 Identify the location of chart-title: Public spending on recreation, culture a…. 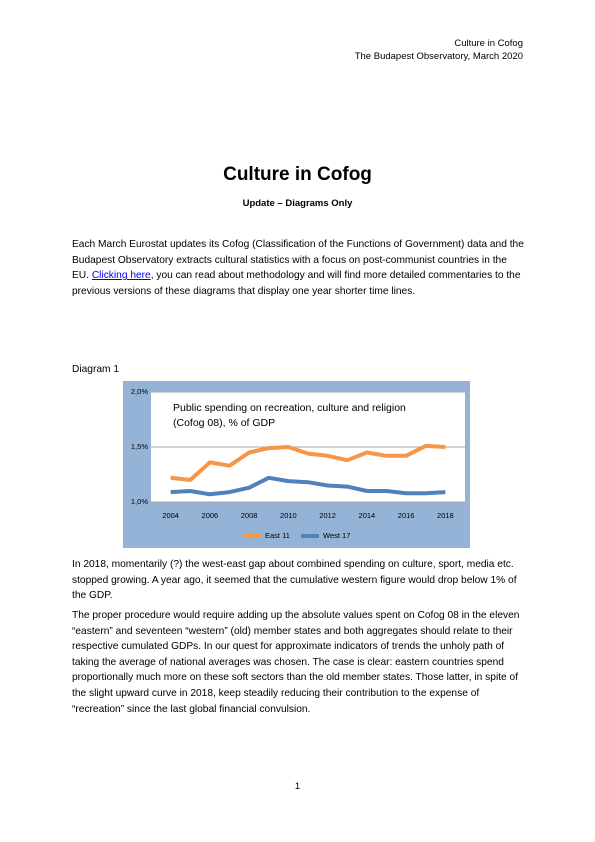
(293, 416).